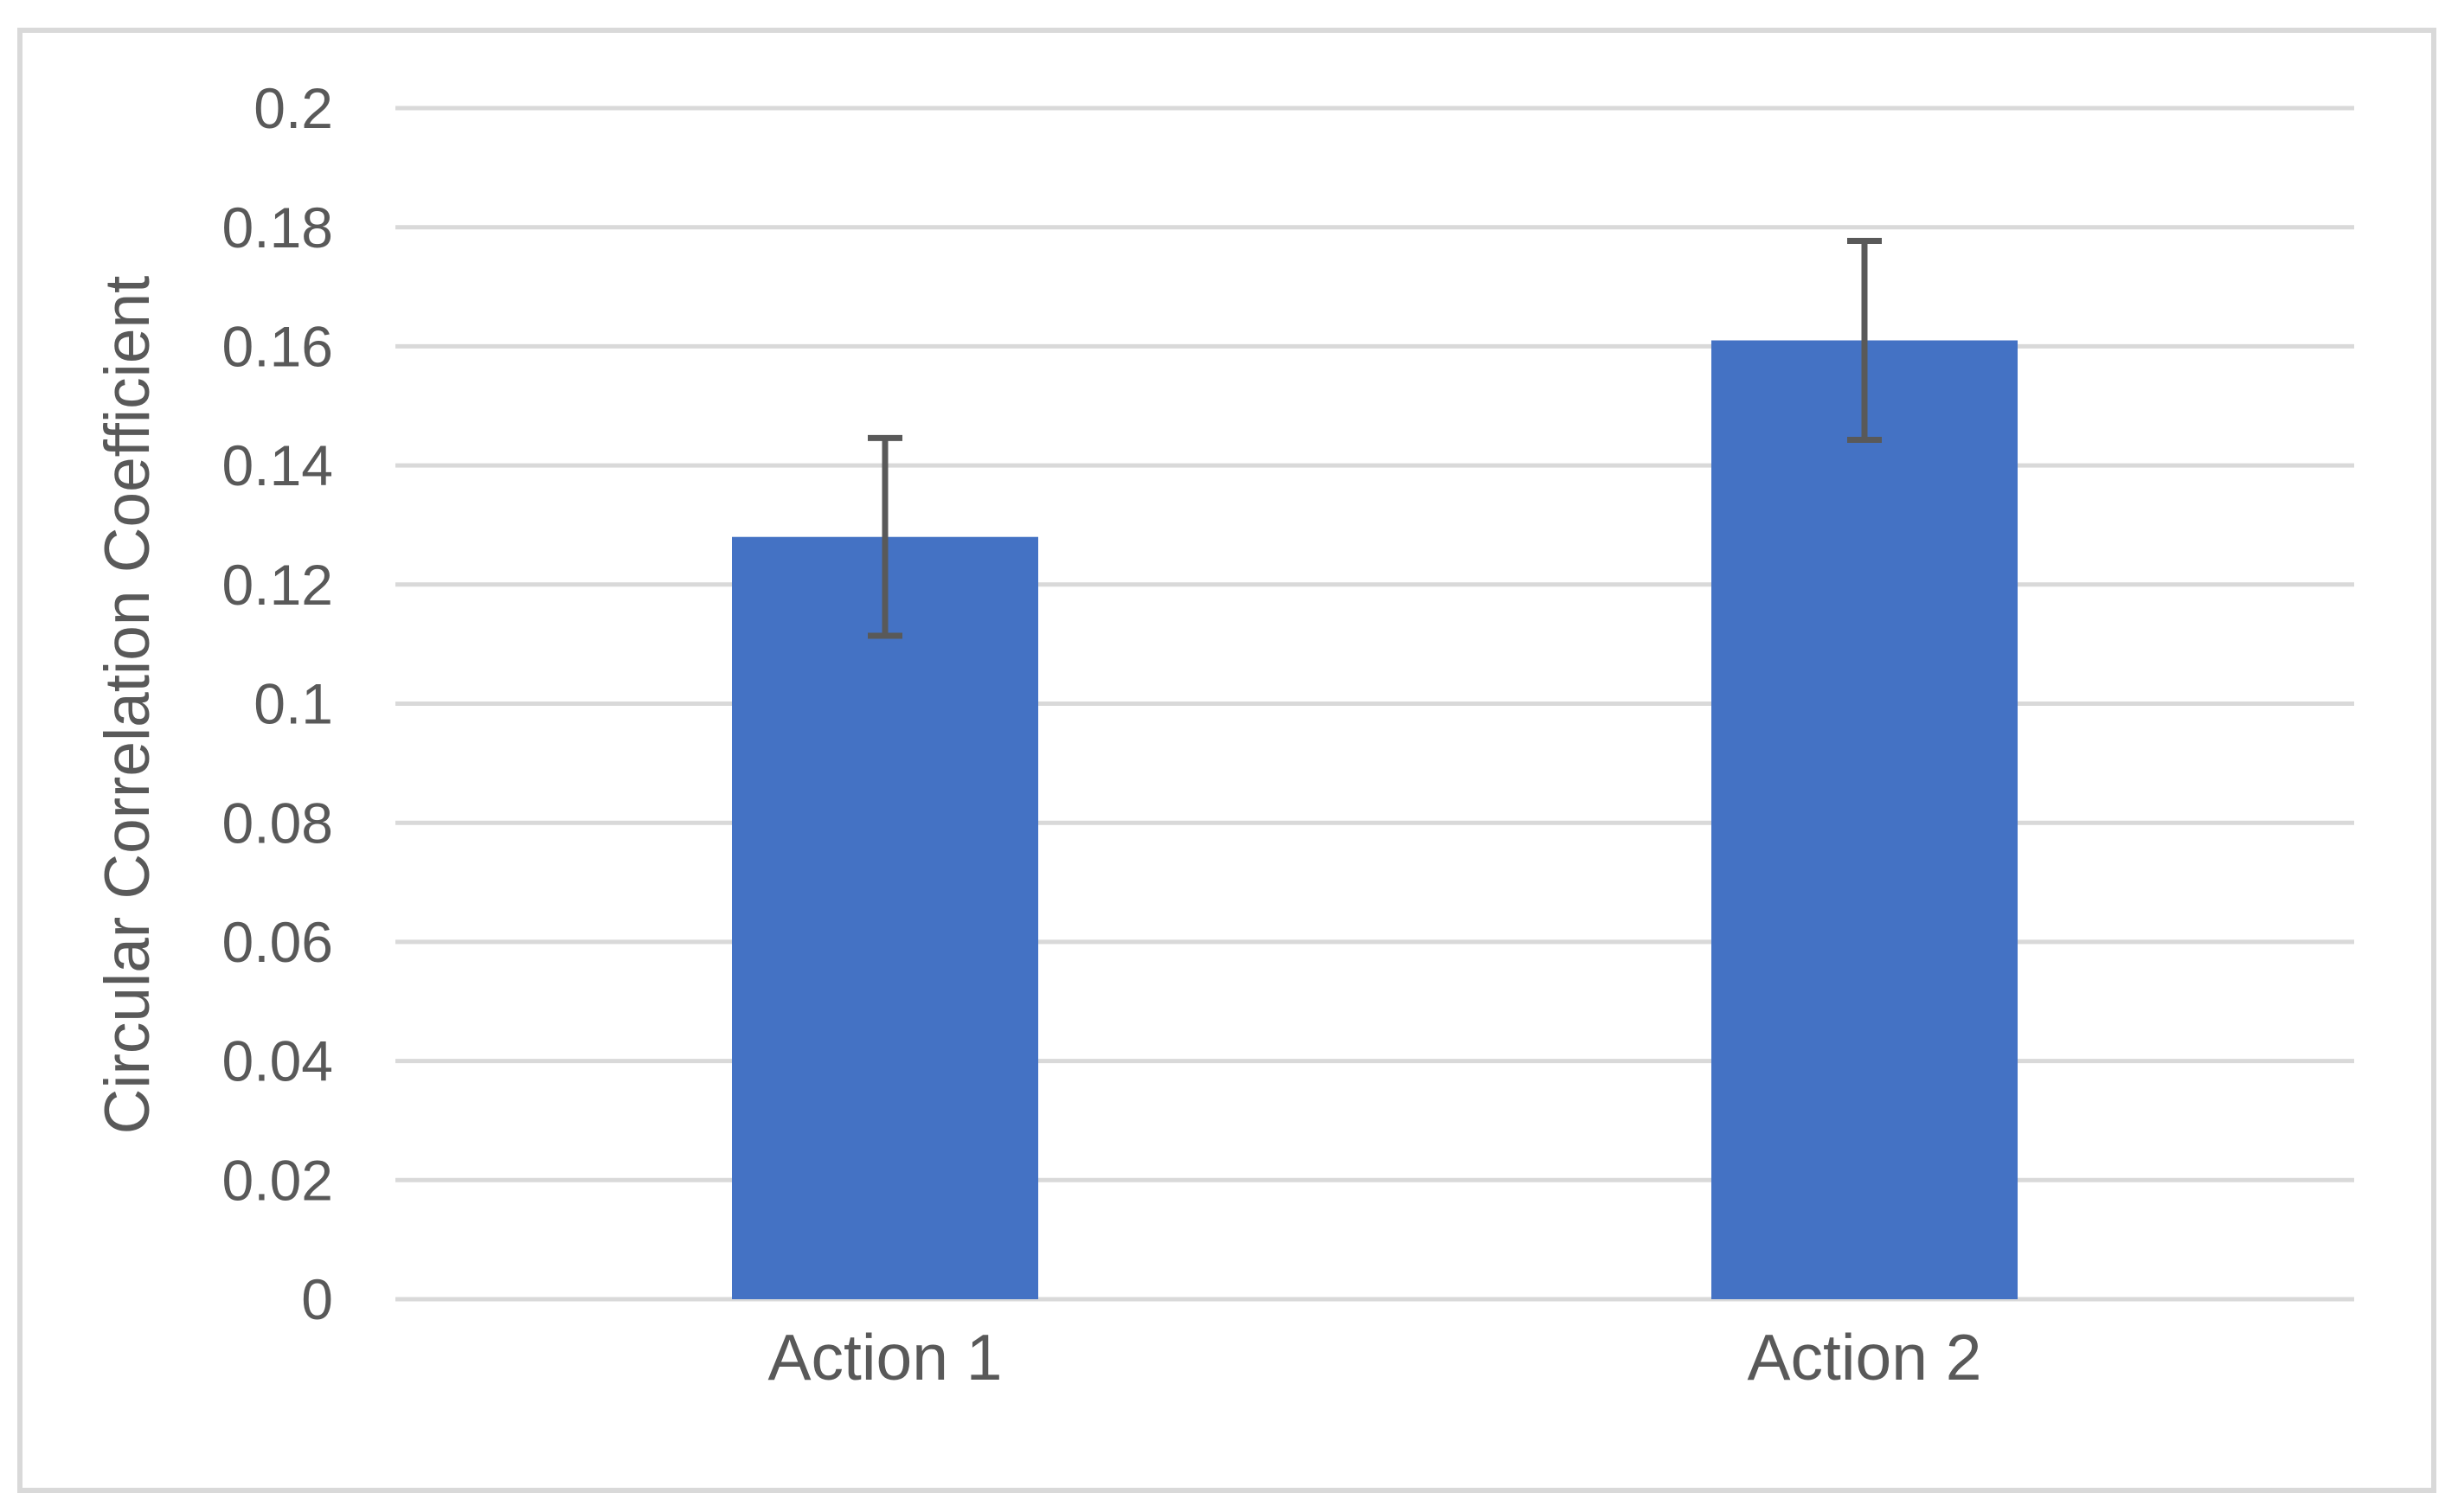 This screenshot has width=2458, height=1512. I want to click on y-tick-label-layer: 0 0.02 0.04 0.06 0.08 0.1 0.12 0.14 0.16 0.18 0.2, so click(277, 703).